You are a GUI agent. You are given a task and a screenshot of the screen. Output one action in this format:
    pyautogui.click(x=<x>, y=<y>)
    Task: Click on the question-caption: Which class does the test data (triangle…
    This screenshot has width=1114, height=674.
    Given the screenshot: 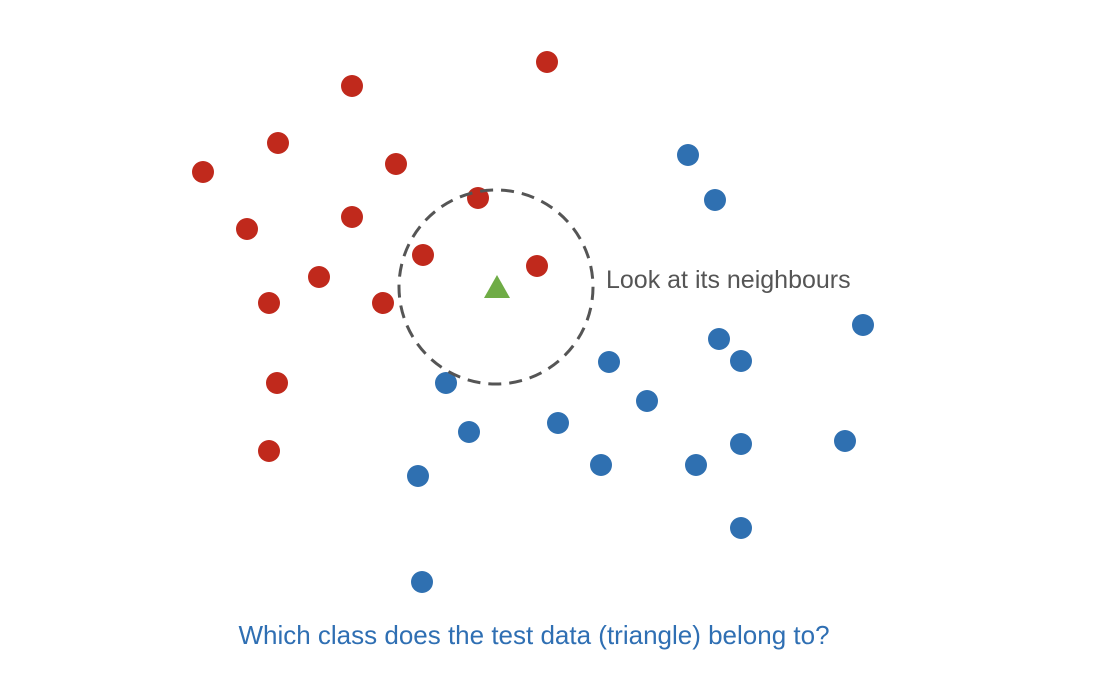 What is the action you would take?
    pyautogui.click(x=534, y=635)
    